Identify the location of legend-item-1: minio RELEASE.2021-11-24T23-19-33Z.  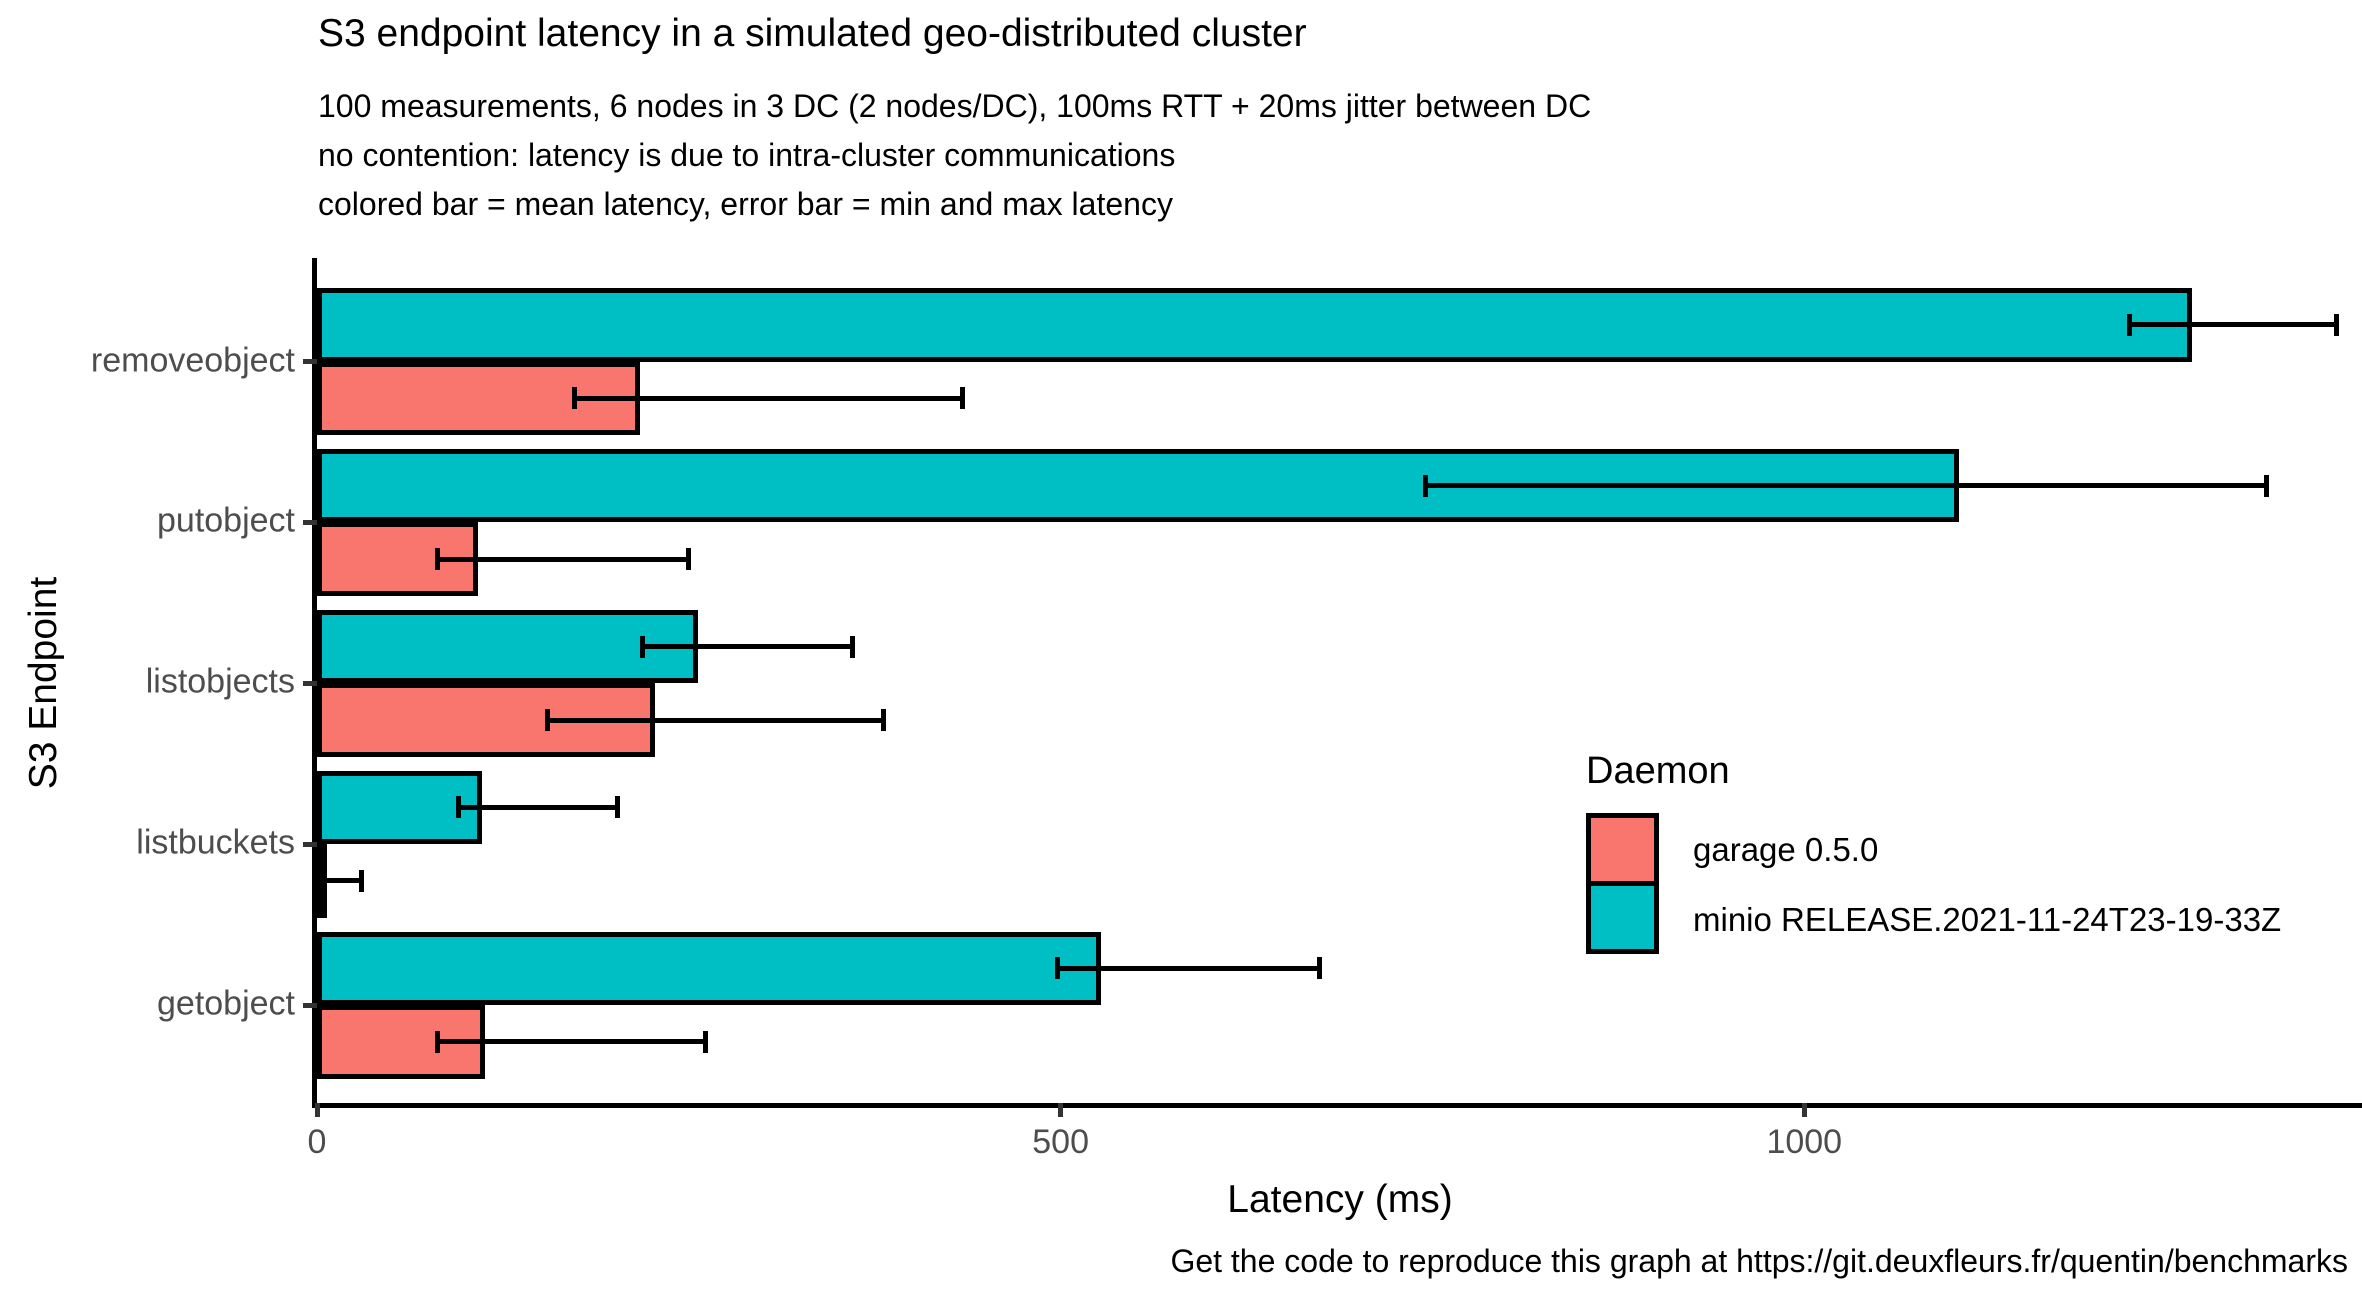
(1934, 917).